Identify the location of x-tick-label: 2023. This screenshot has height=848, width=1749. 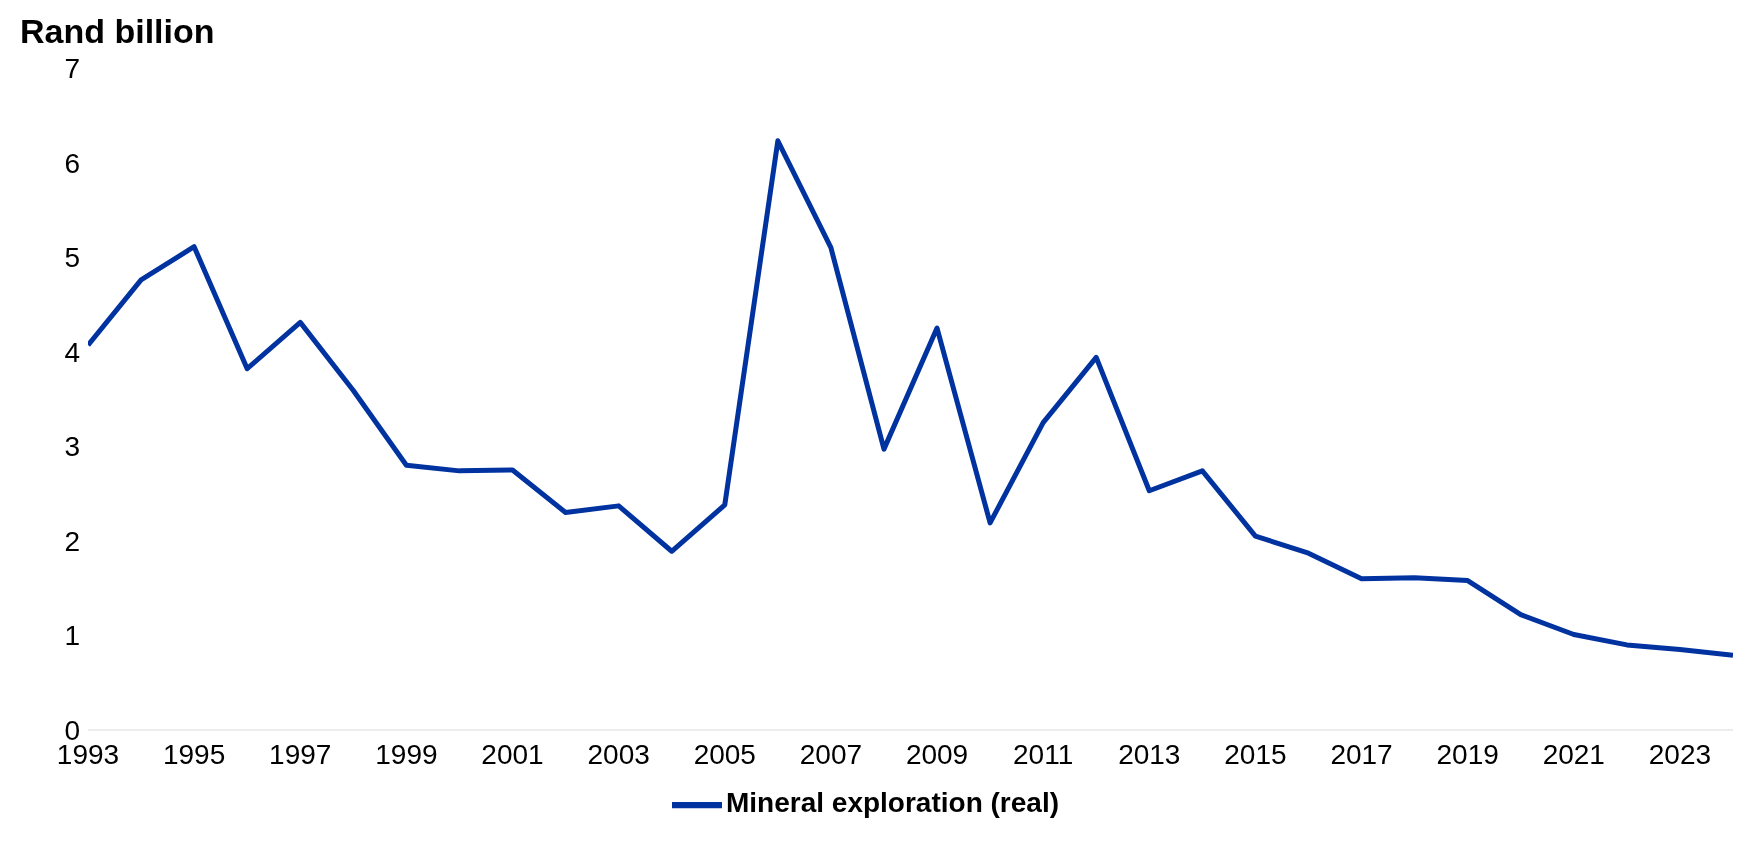
(1680, 754).